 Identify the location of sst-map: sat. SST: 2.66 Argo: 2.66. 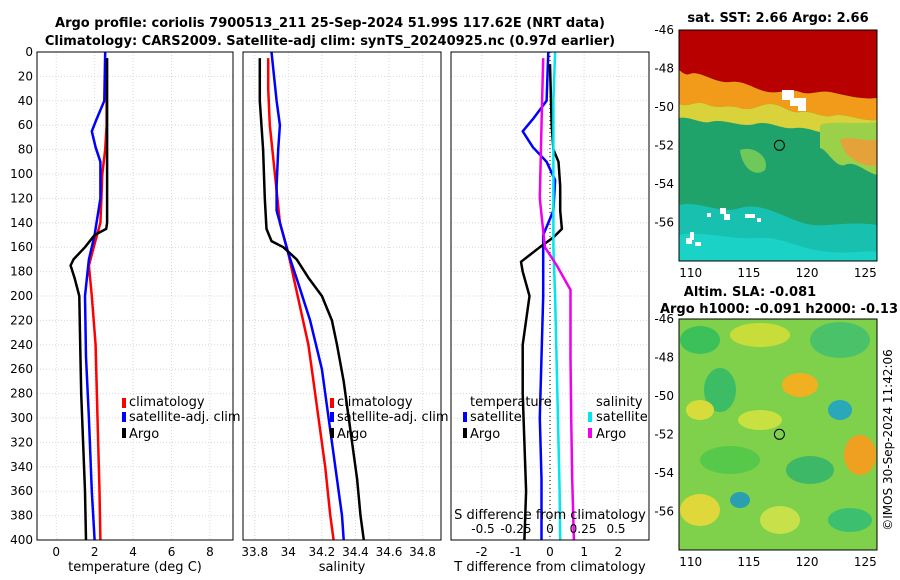
(766, 145).